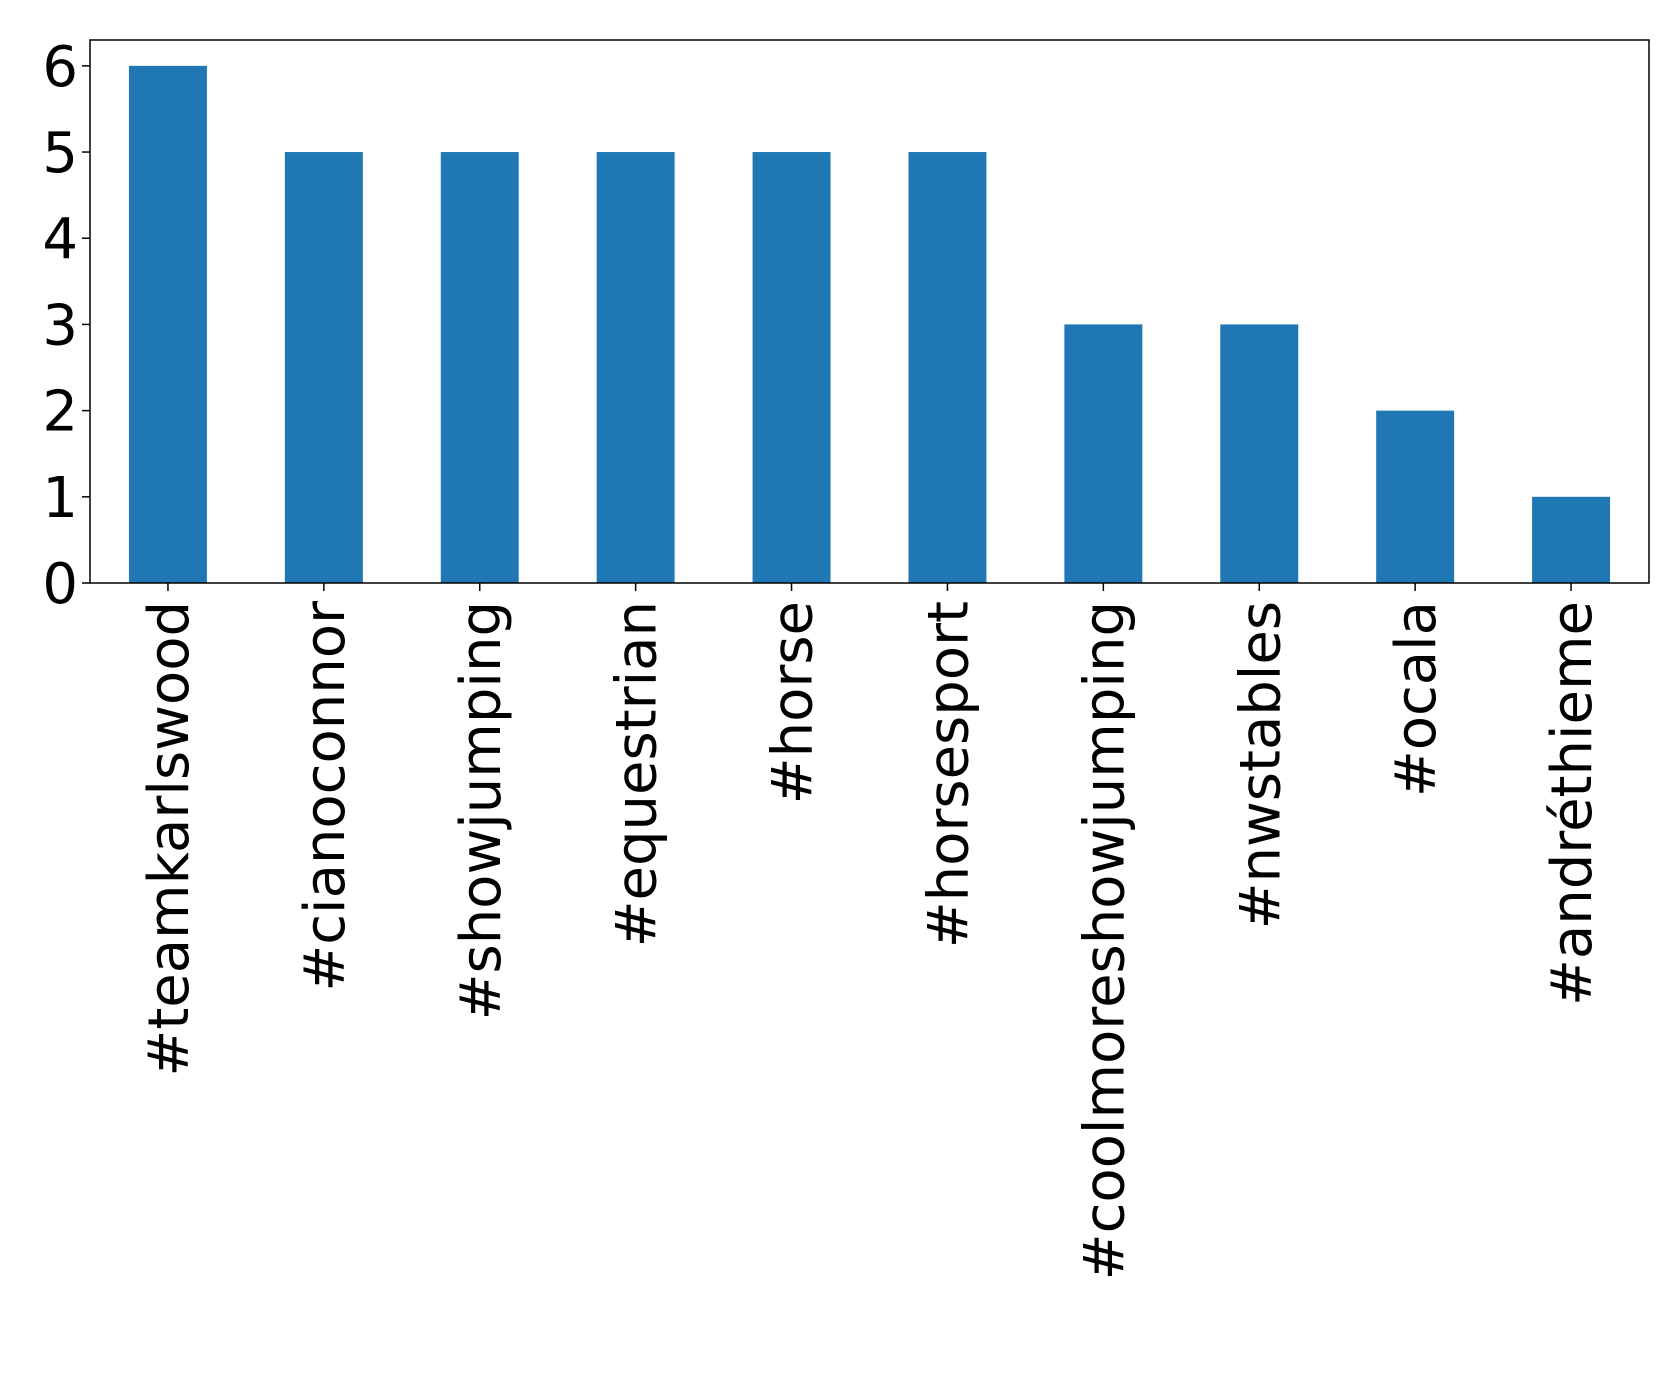  I want to click on y-axis: 0 1 2 3 4 5 6, so click(66, 326).